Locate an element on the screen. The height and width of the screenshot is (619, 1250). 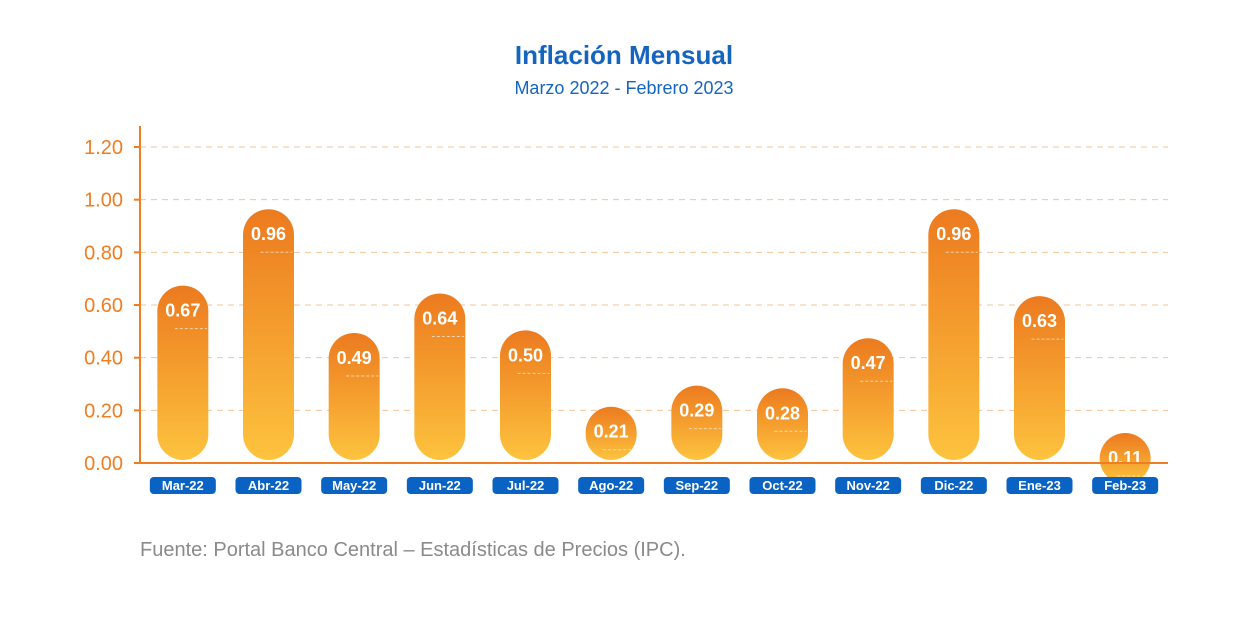
bar-value-label: 0.11 is located at coordinates (1125, 458).